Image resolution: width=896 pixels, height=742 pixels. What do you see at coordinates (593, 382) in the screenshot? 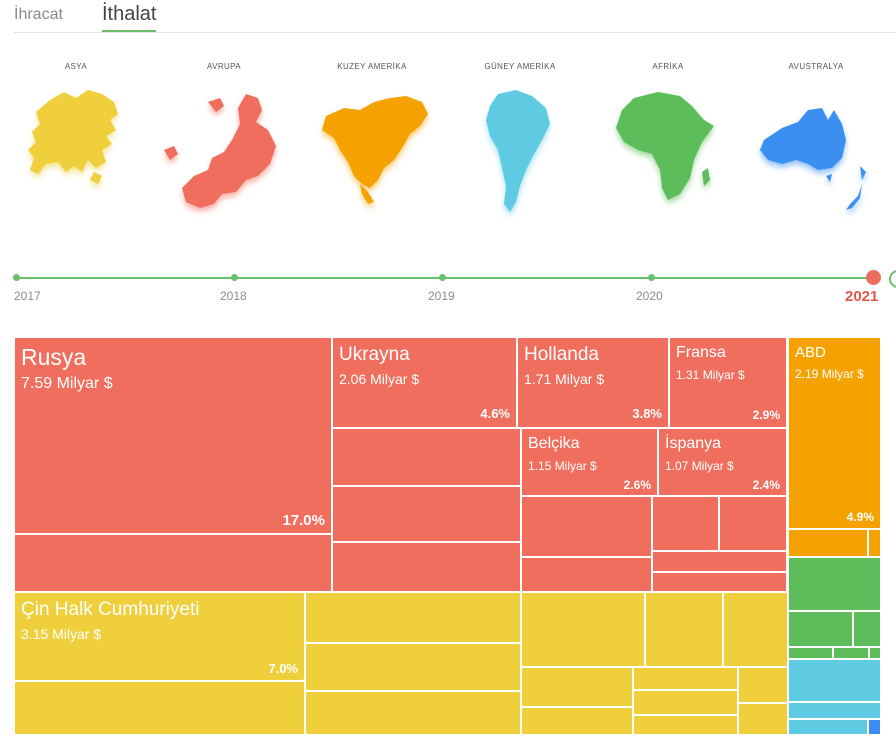
I see `treemap-cell-hollanda: Hollanda 1.71 Milyar $ 3.8%` at bounding box center [593, 382].